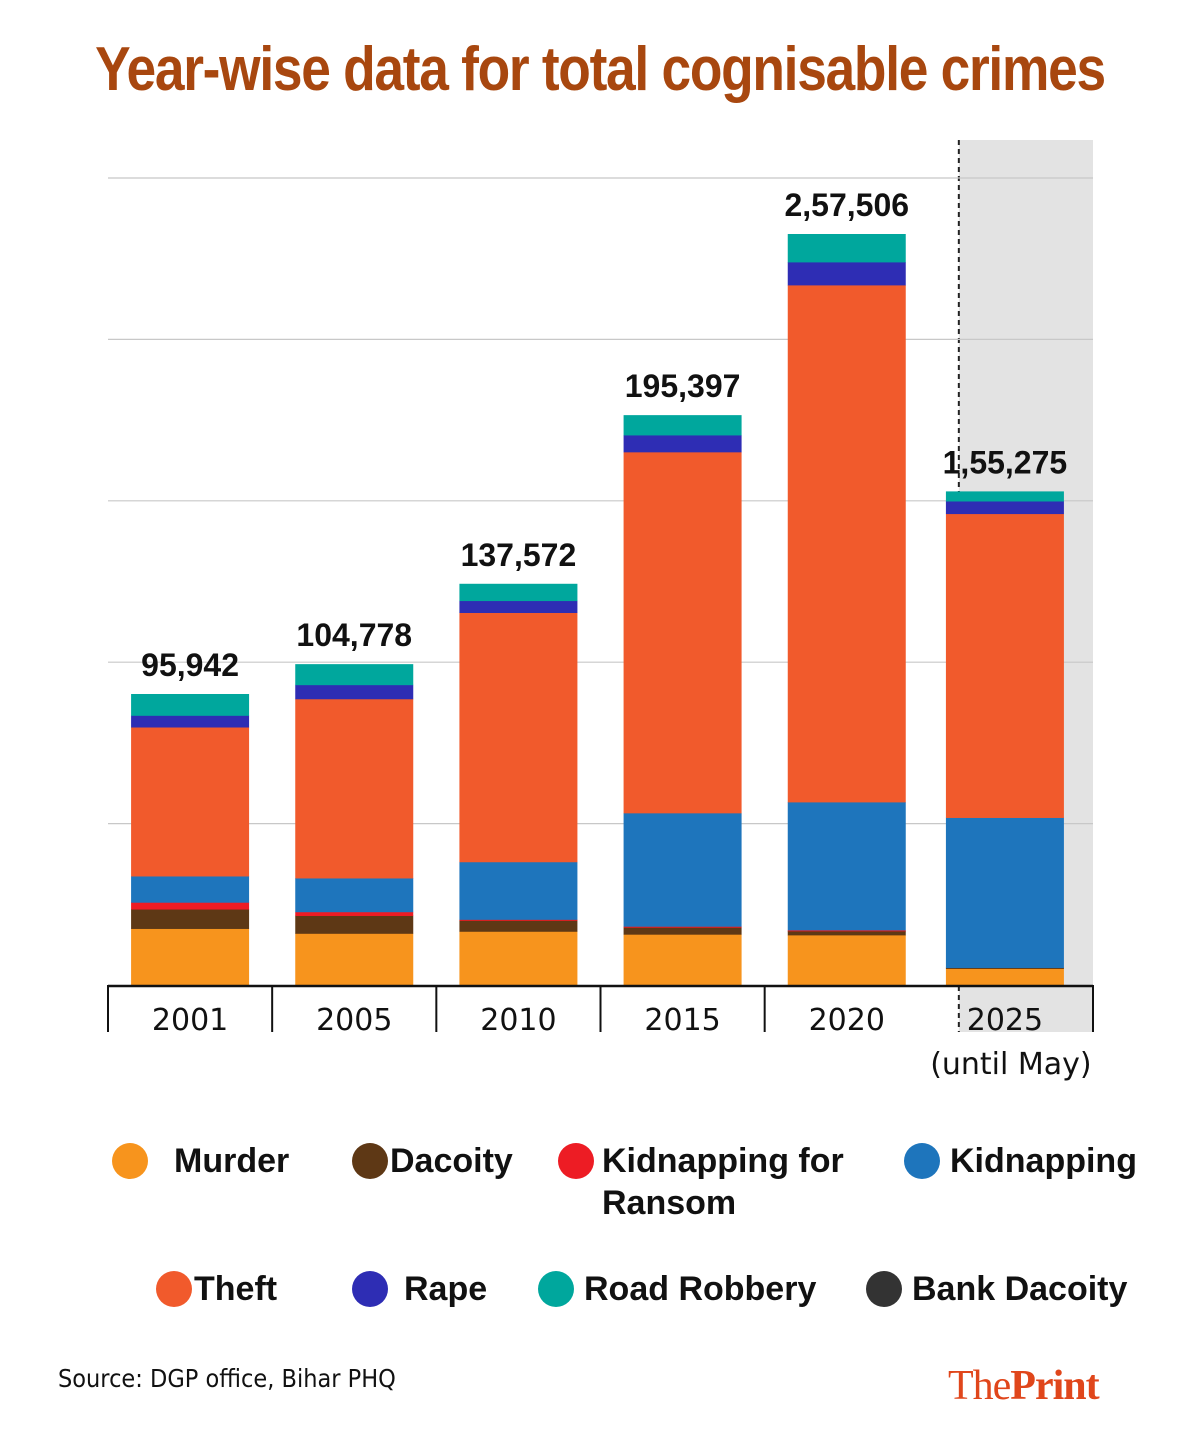  What do you see at coordinates (700, 1289) in the screenshot?
I see `legend-label: Road Robbery` at bounding box center [700, 1289].